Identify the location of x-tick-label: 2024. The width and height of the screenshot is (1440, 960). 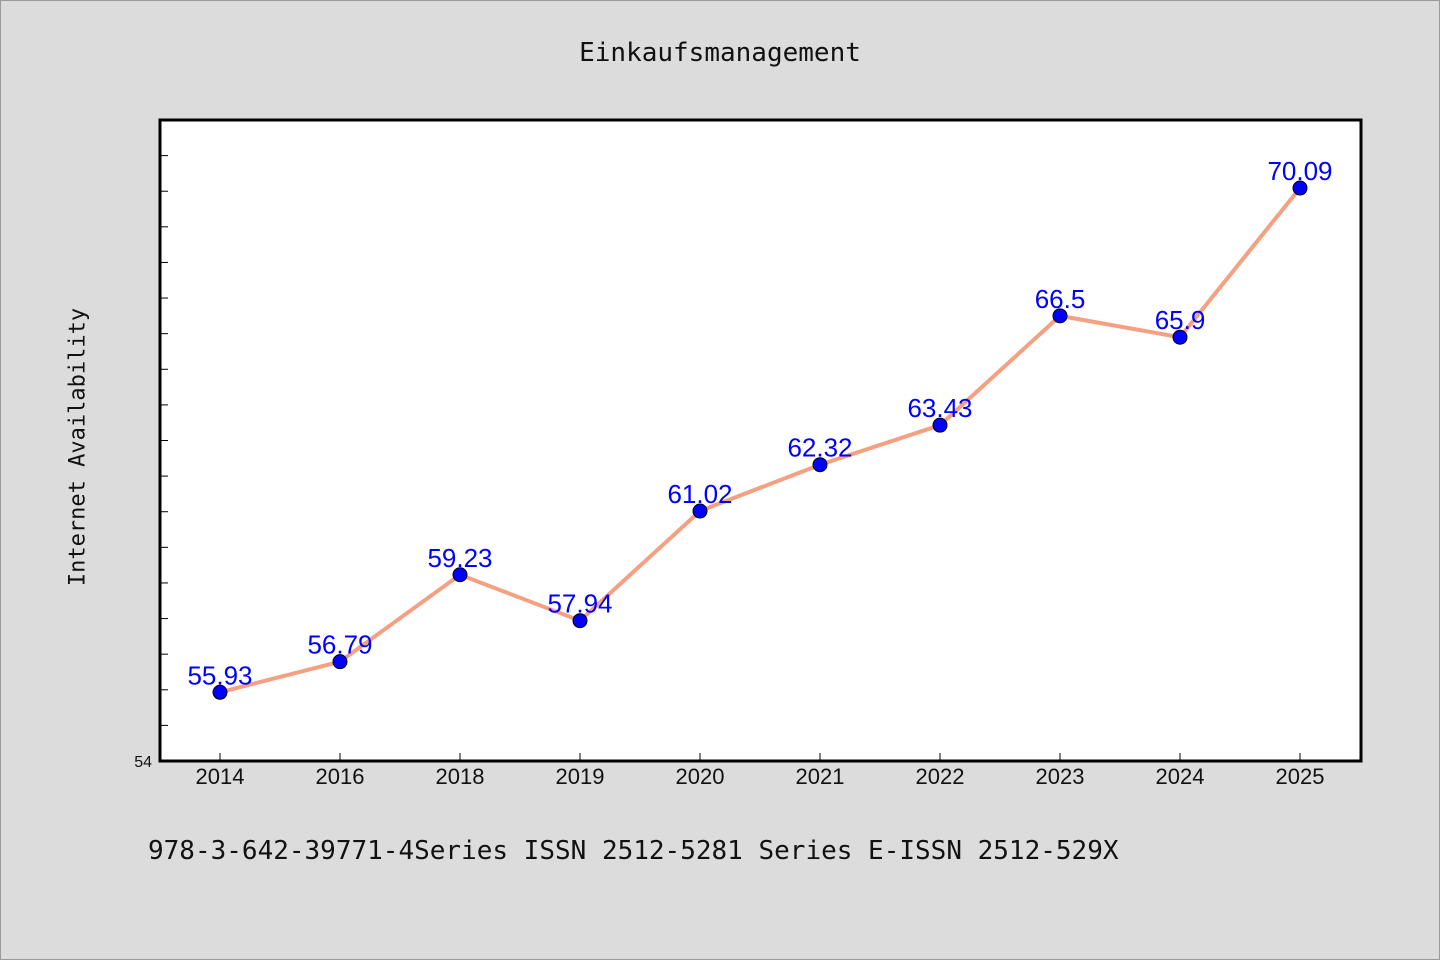
(1180, 776).